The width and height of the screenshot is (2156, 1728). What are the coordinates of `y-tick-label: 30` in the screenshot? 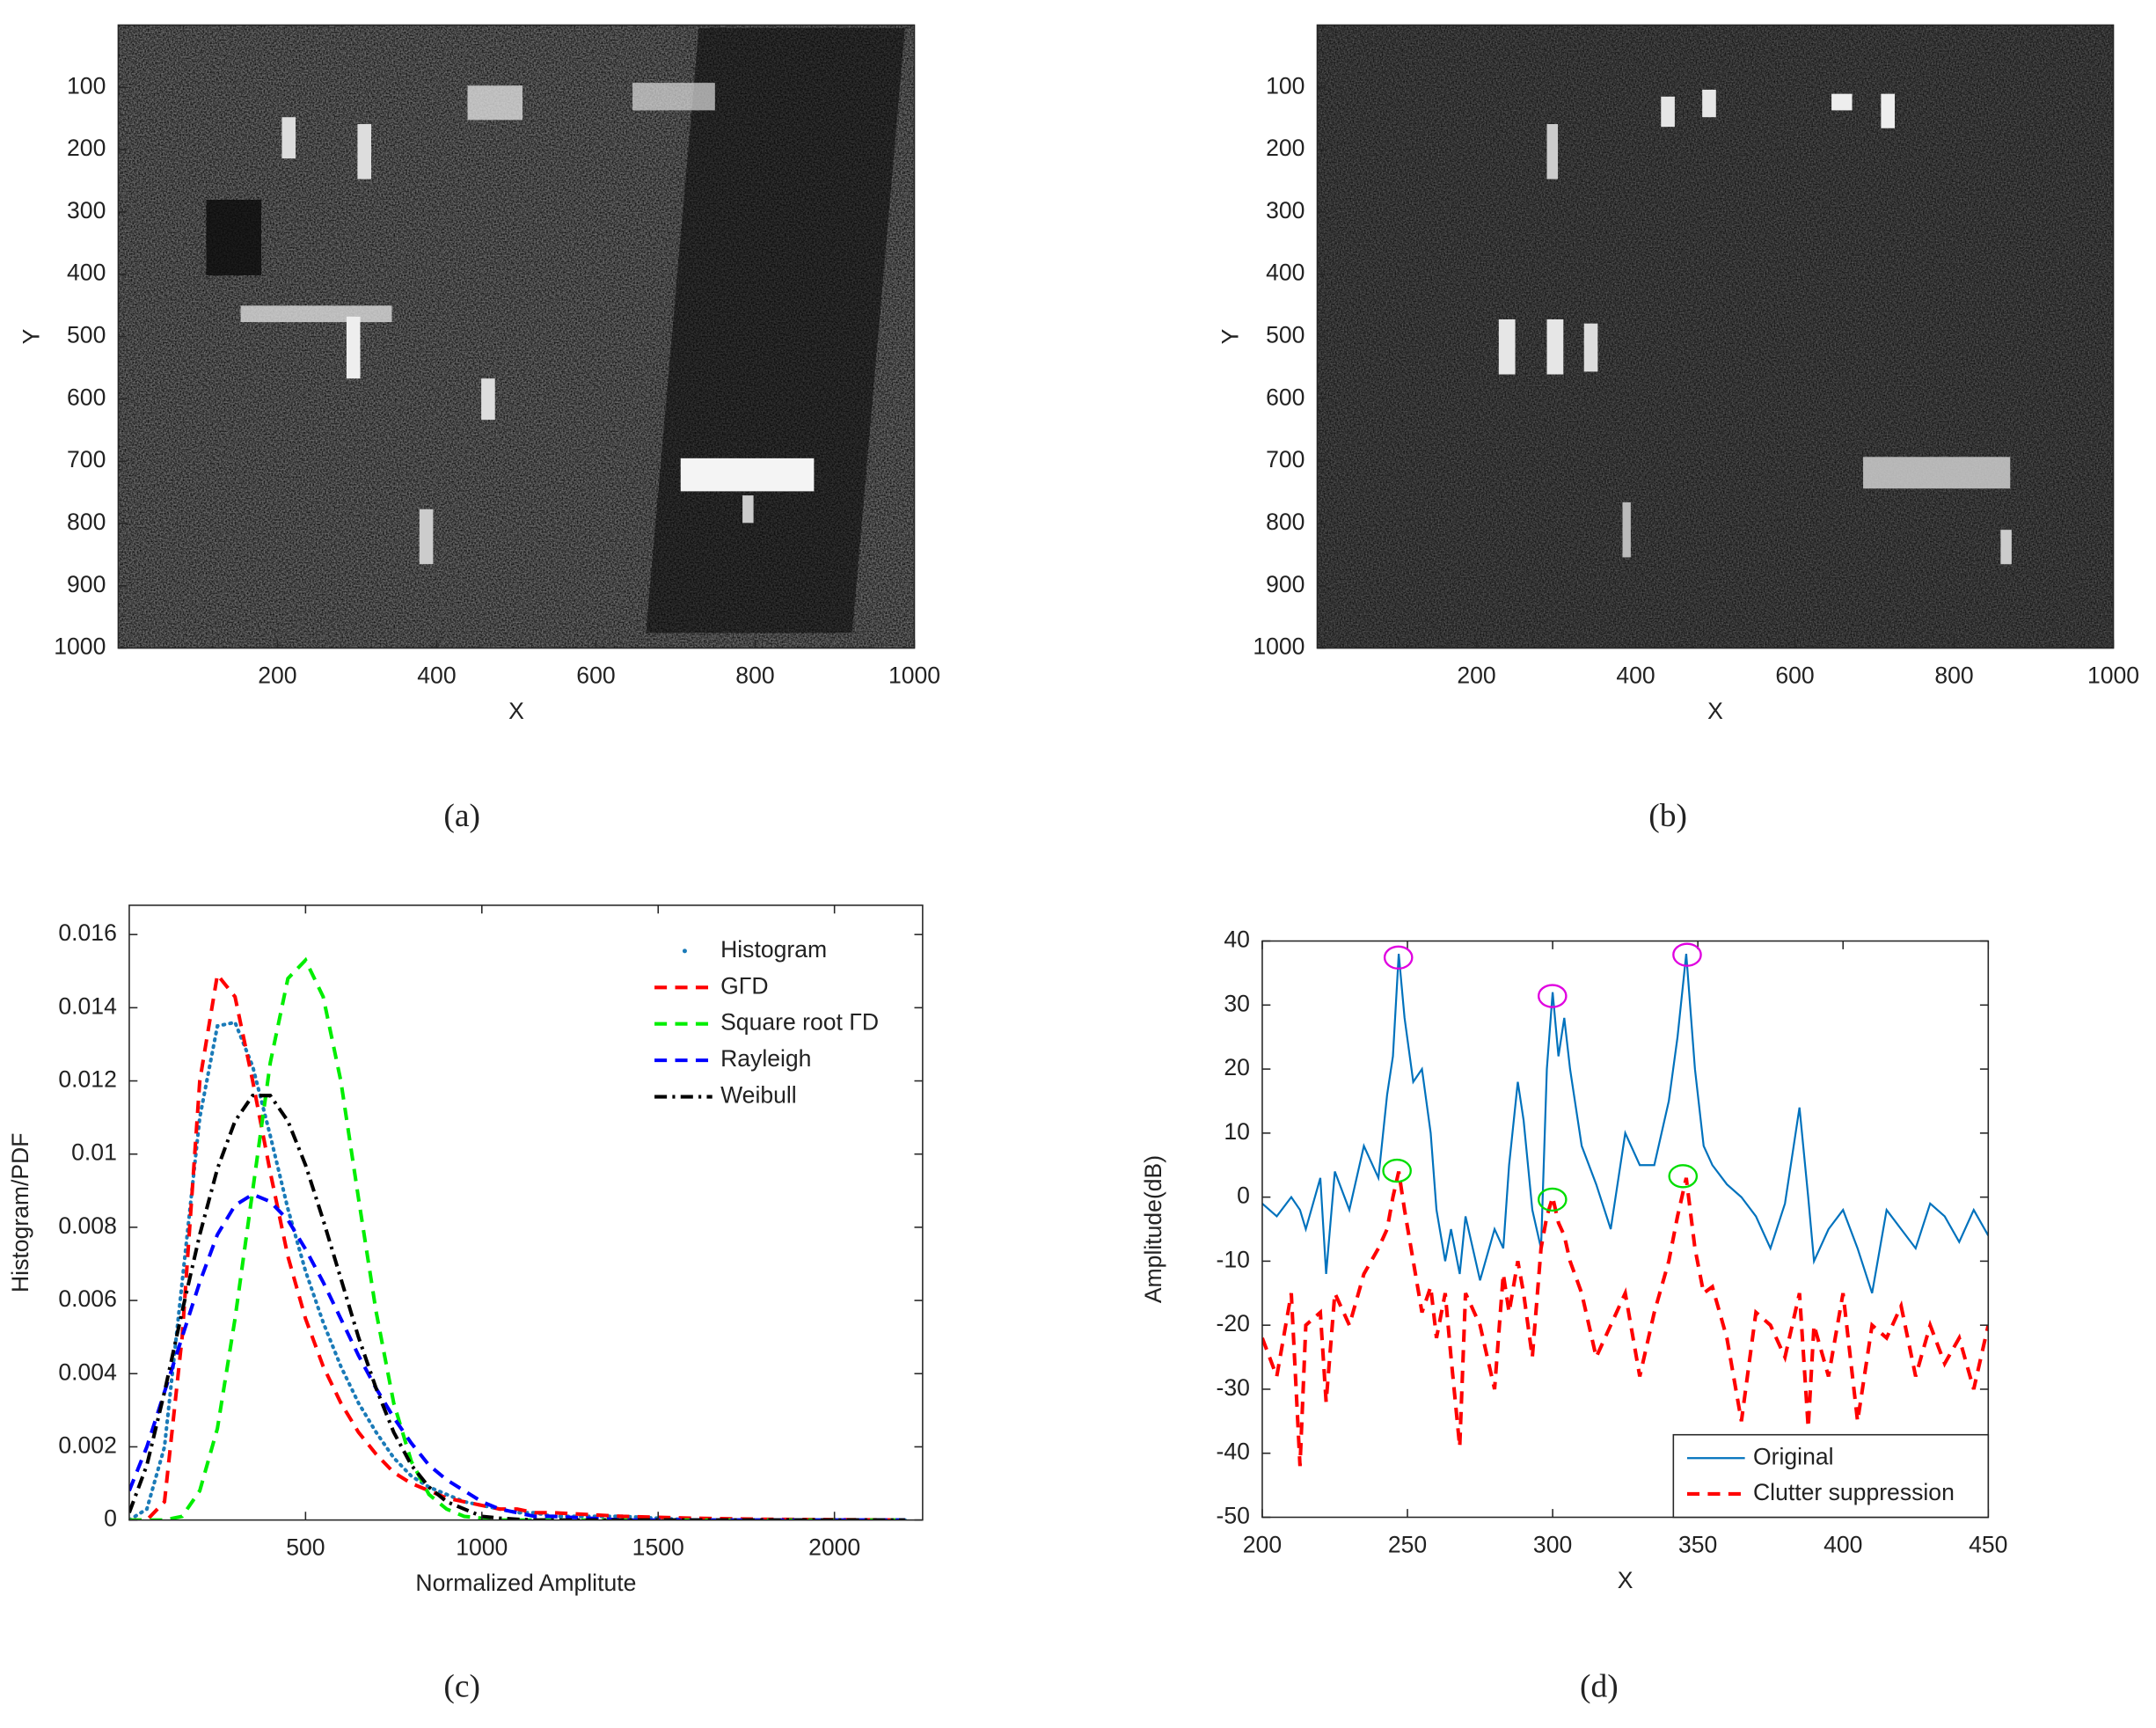 It's located at (1237, 1003).